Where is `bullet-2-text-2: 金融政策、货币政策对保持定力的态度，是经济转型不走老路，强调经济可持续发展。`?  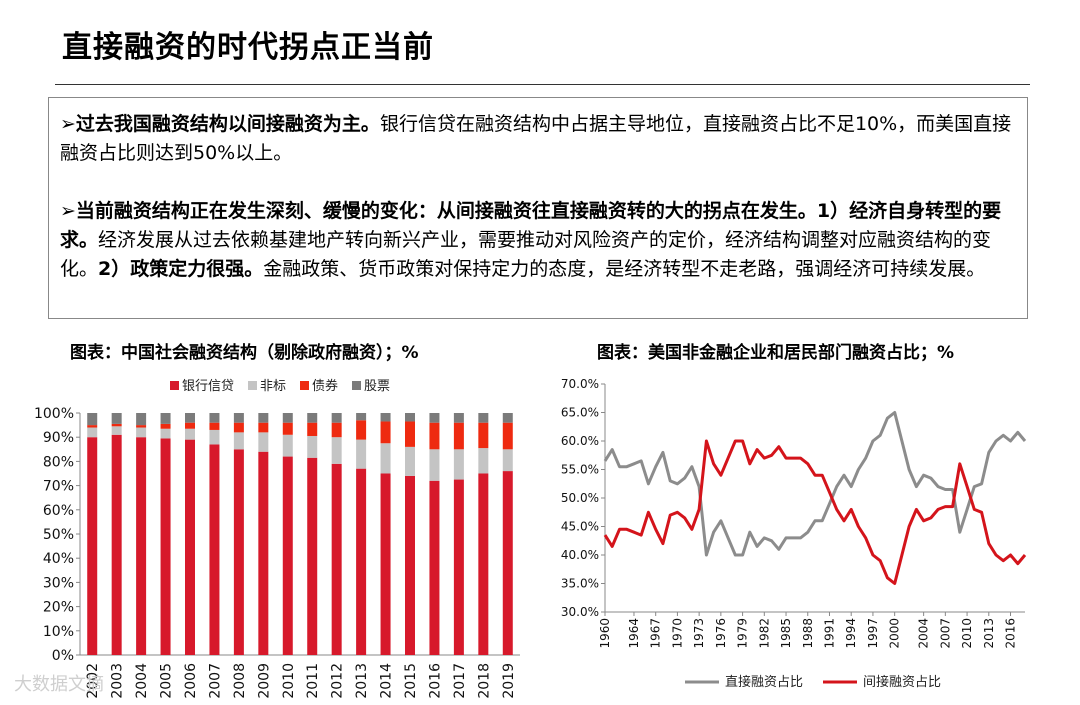
bullet-2-text-2: 金融政策、货币政策对保持定力的态度，是经济转型不走老路，强调经济可持续发展。 is located at coordinates (624, 269).